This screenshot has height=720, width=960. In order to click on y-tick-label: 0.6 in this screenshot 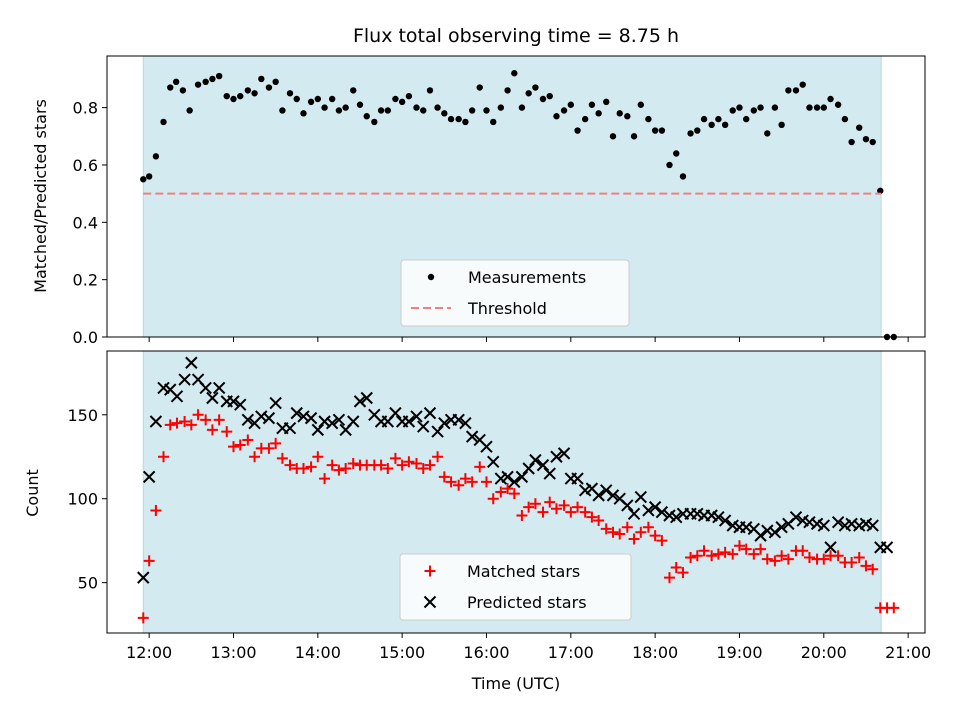, I will do `click(85, 165)`.